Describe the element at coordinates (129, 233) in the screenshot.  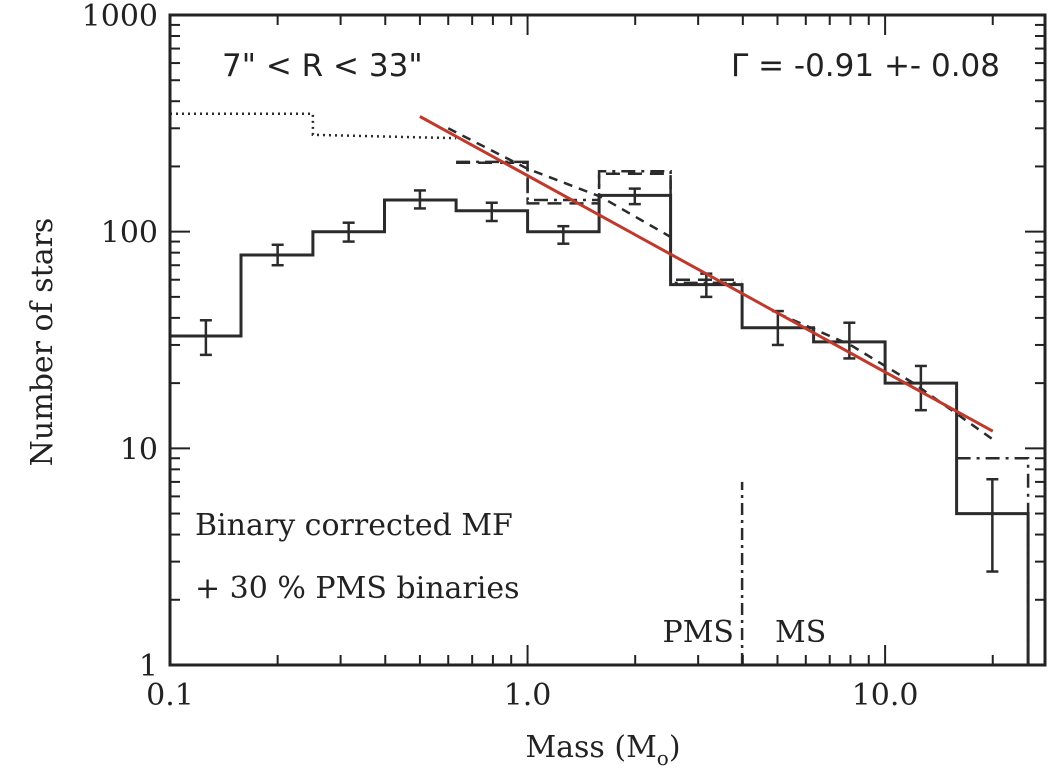
I see `y-tick-label: 100` at that location.